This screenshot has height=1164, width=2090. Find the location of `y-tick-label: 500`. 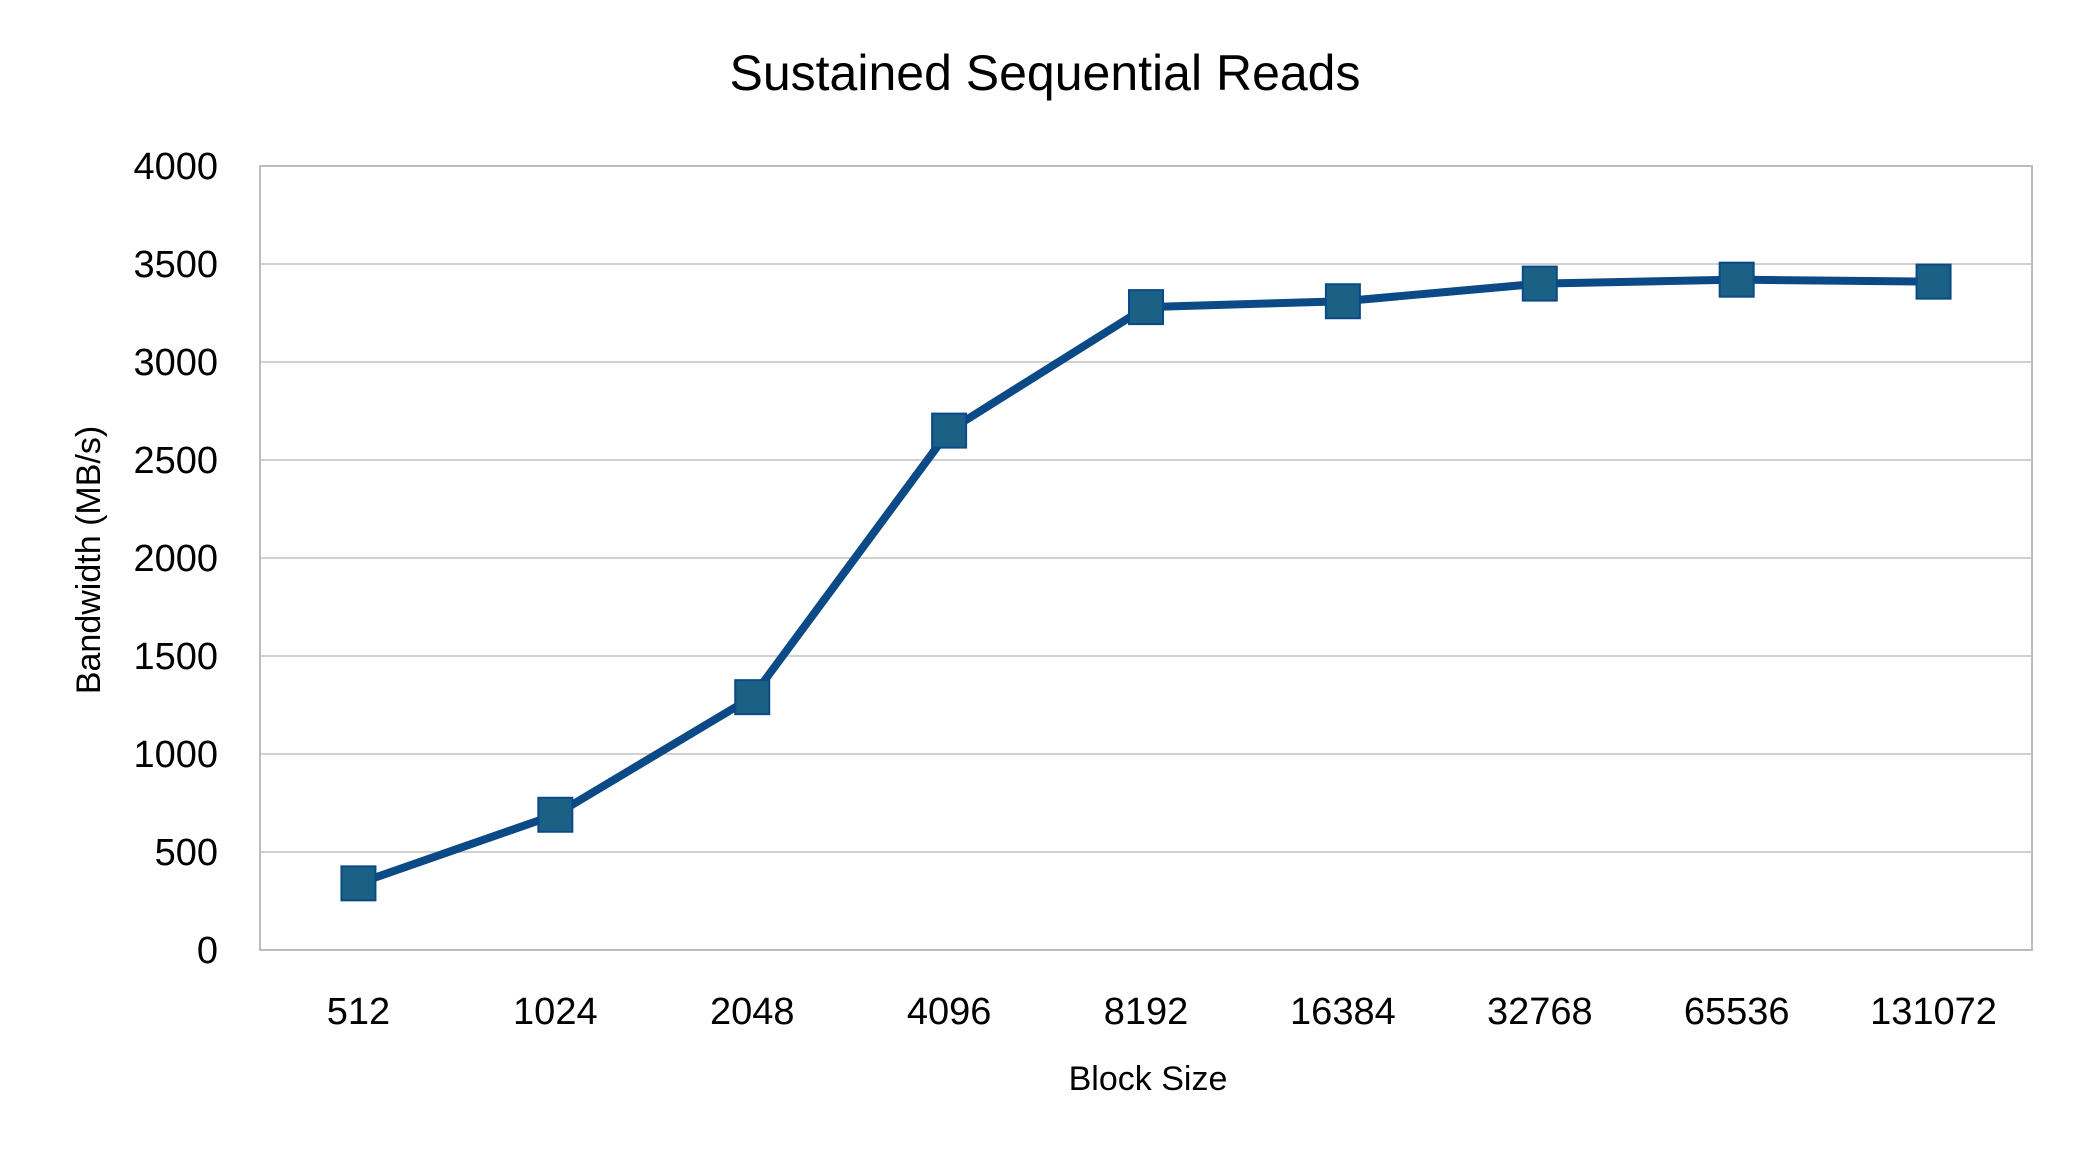

y-tick-label: 500 is located at coordinates (186, 853).